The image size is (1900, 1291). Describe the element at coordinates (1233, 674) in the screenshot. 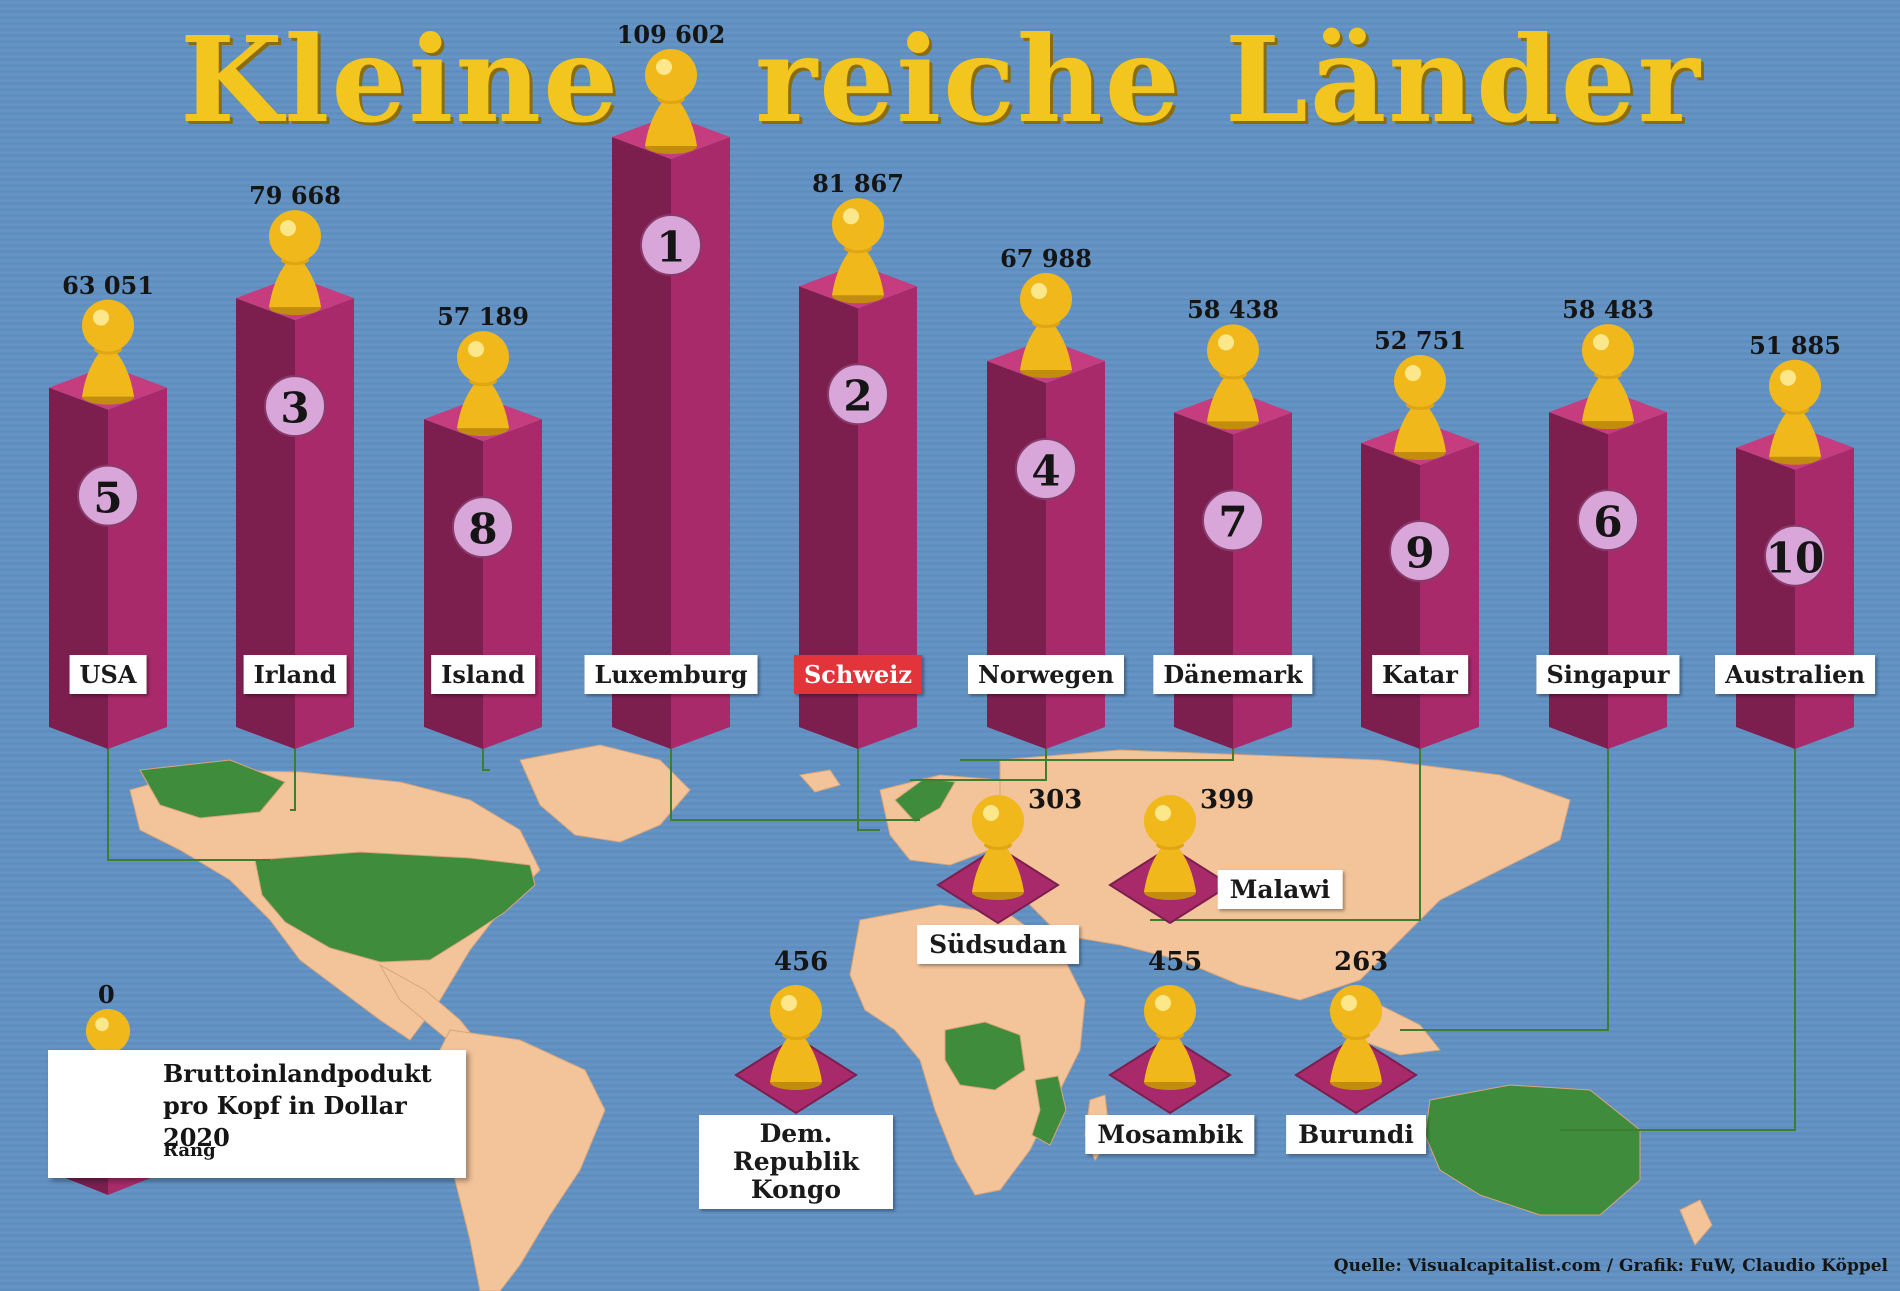

I see `category-label-dänemark: Dänemark` at that location.